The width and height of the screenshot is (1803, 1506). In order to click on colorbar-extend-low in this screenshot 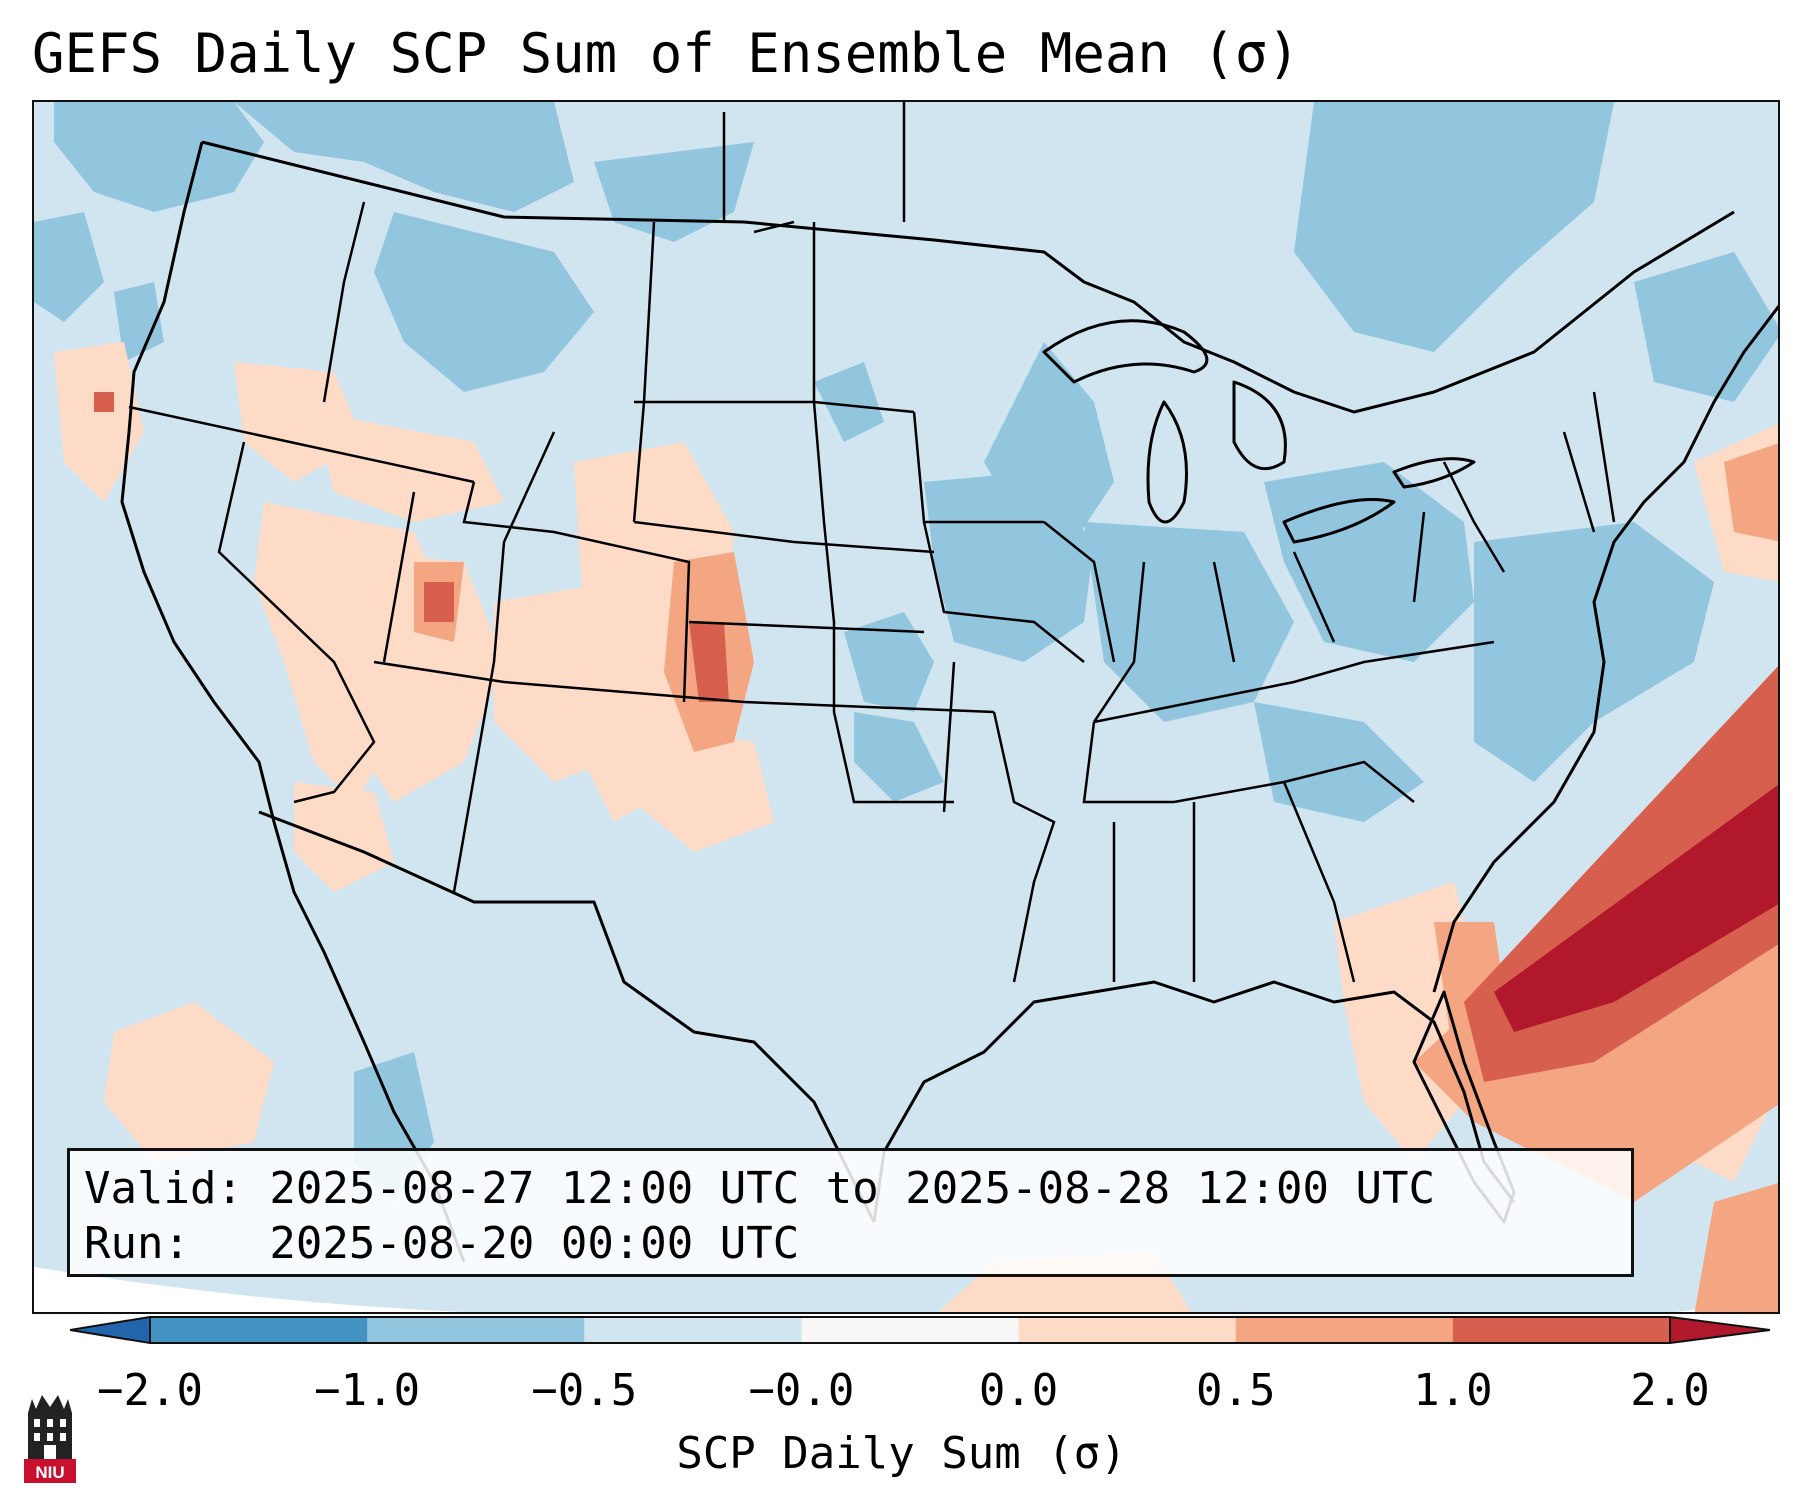, I will do `click(110, 1330)`.